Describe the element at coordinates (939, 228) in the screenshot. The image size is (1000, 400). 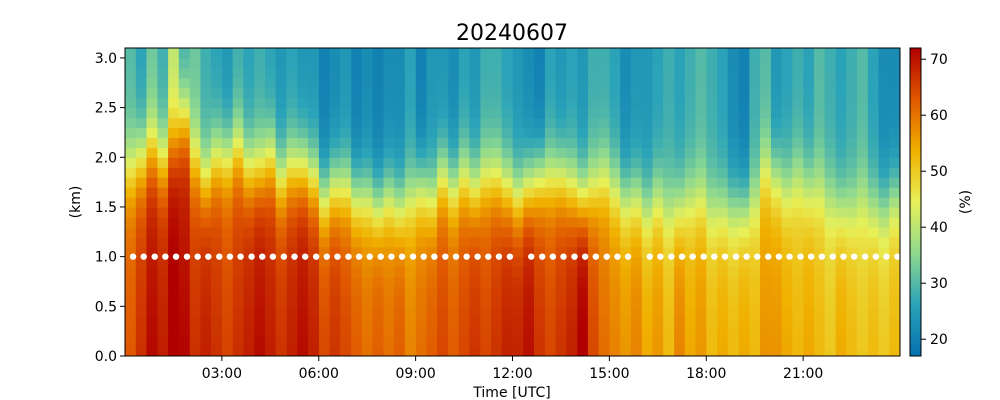
I see `colorbar-tick-label: 40` at that location.